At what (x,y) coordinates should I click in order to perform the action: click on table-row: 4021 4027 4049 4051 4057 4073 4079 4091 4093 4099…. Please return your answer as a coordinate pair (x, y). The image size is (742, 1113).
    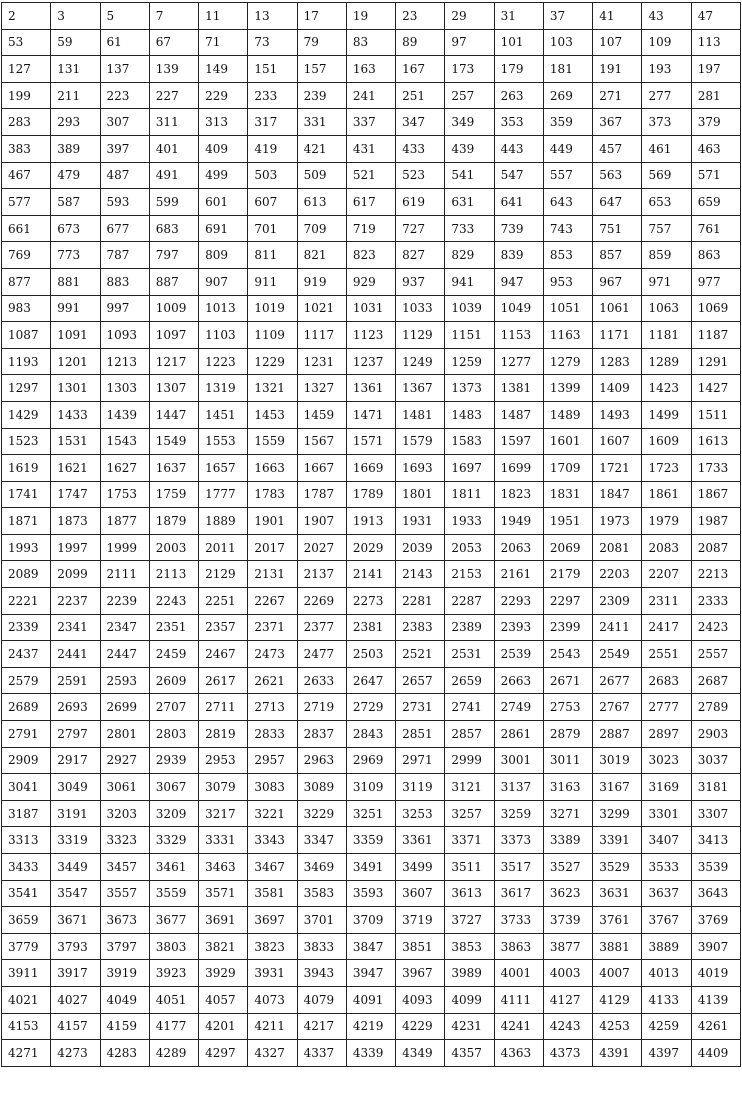
    Looking at the image, I should click on (371, 999).